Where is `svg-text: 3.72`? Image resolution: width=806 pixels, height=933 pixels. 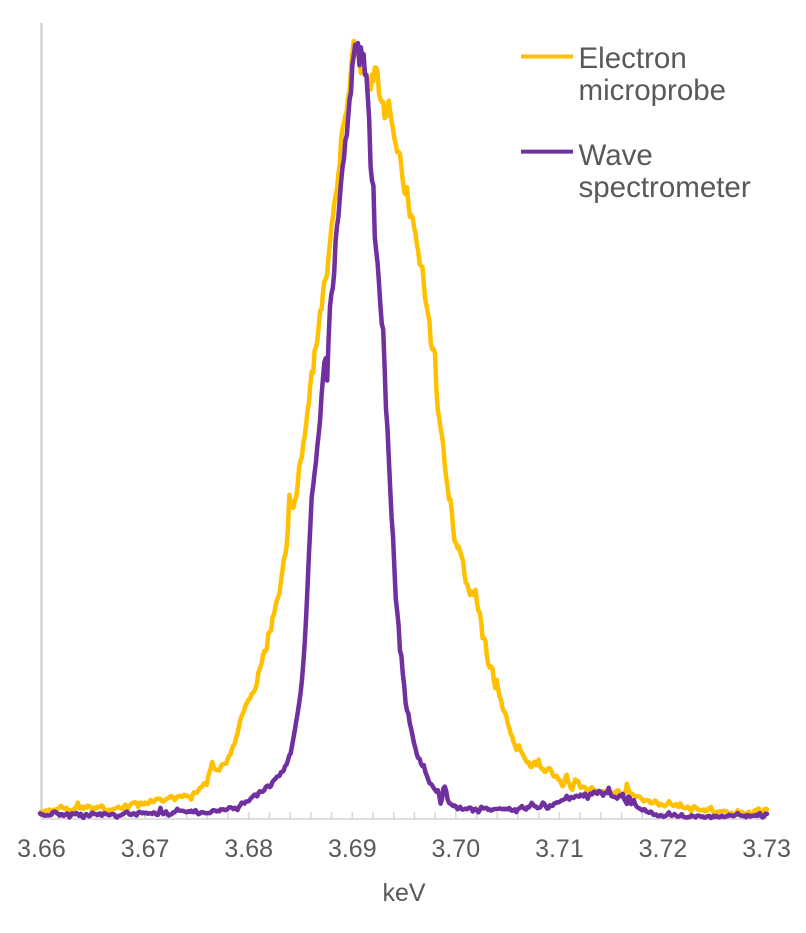 svg-text: 3.72 is located at coordinates (663, 849).